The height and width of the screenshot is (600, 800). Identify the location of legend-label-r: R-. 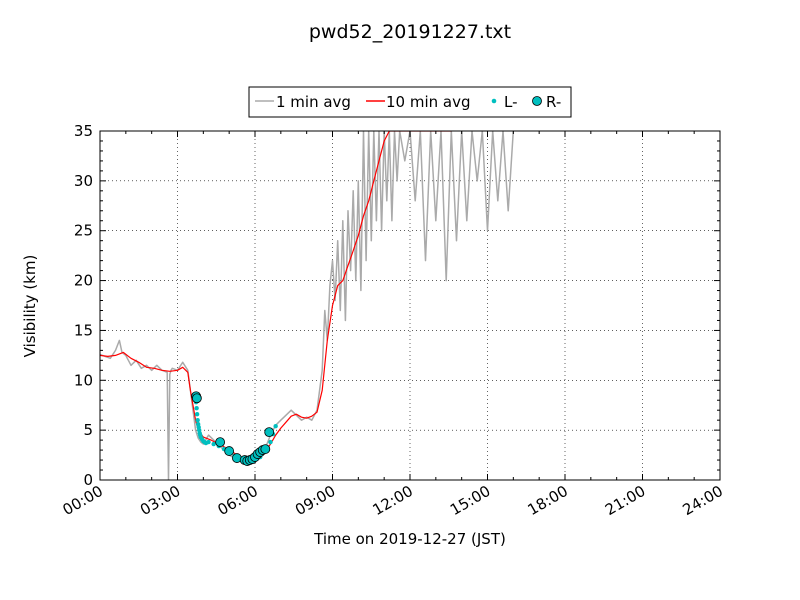
(553, 102).